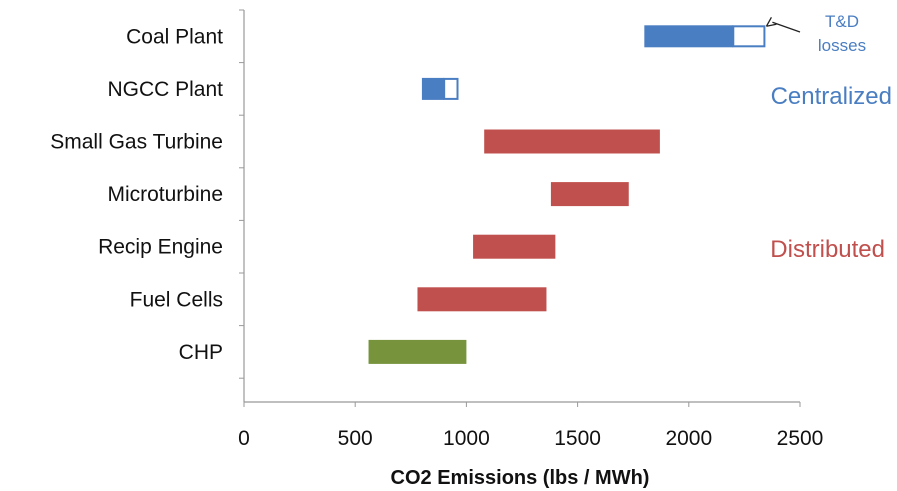 Image resolution: width=897 pixels, height=491 pixels. What do you see at coordinates (482, 299) in the screenshot?
I see `bar-fuel-cells` at bounding box center [482, 299].